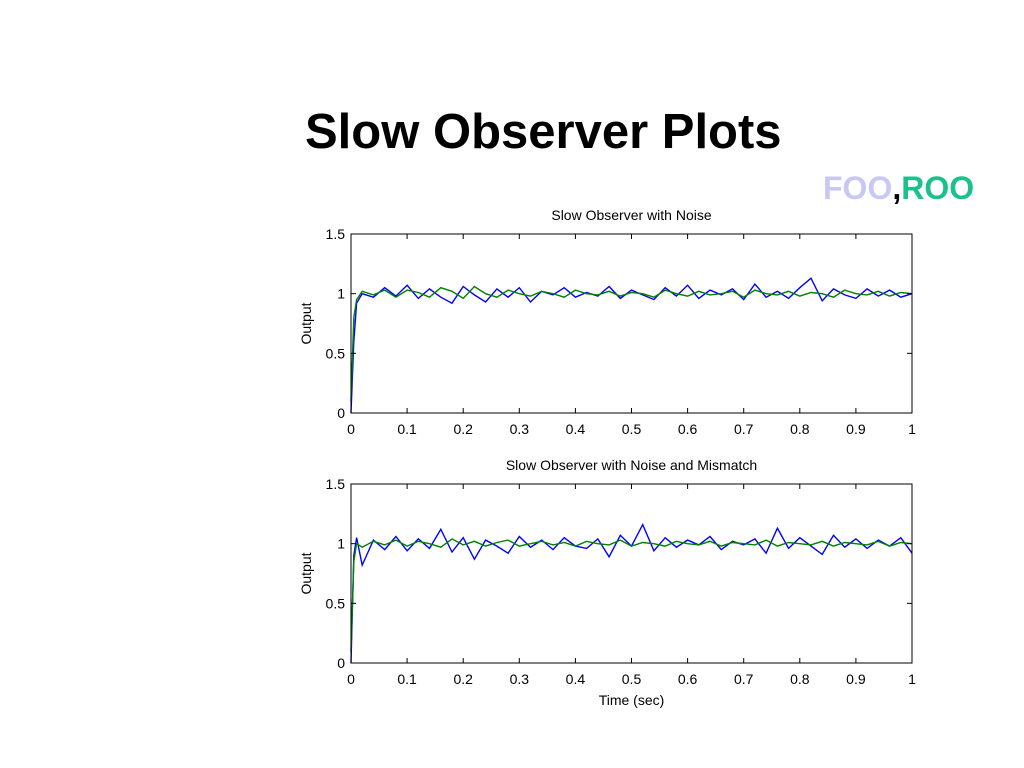  I want to click on series-tag-label: FOO,ROO, so click(898, 188).